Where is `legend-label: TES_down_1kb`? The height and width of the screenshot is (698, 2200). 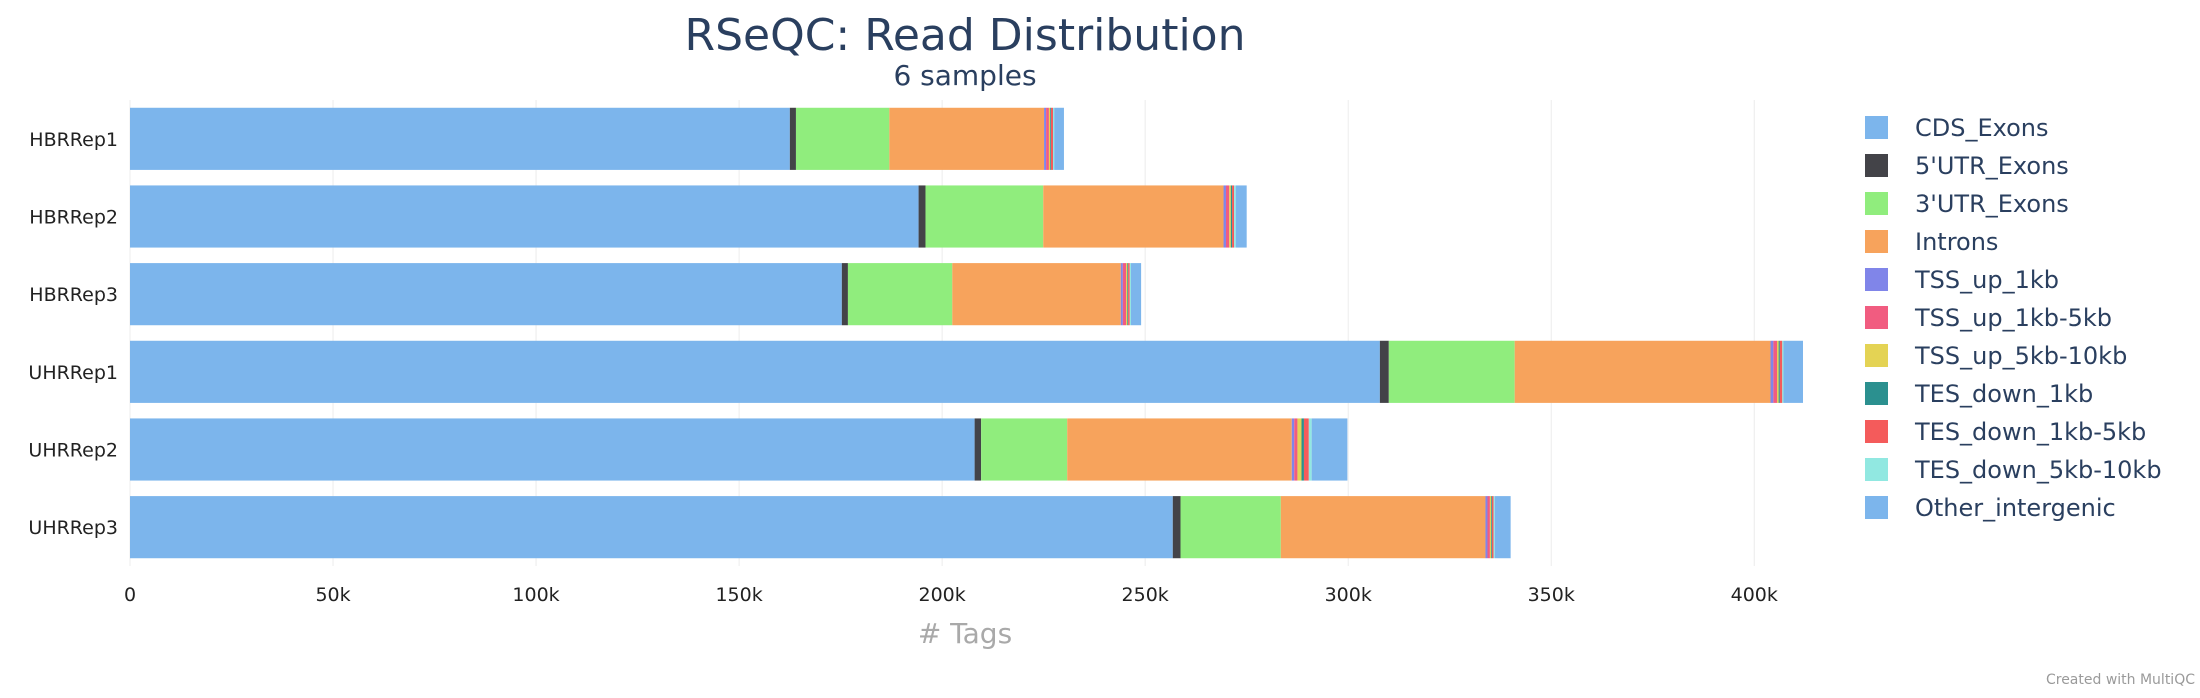
legend-label: TES_down_1kb is located at coordinates (2003, 394).